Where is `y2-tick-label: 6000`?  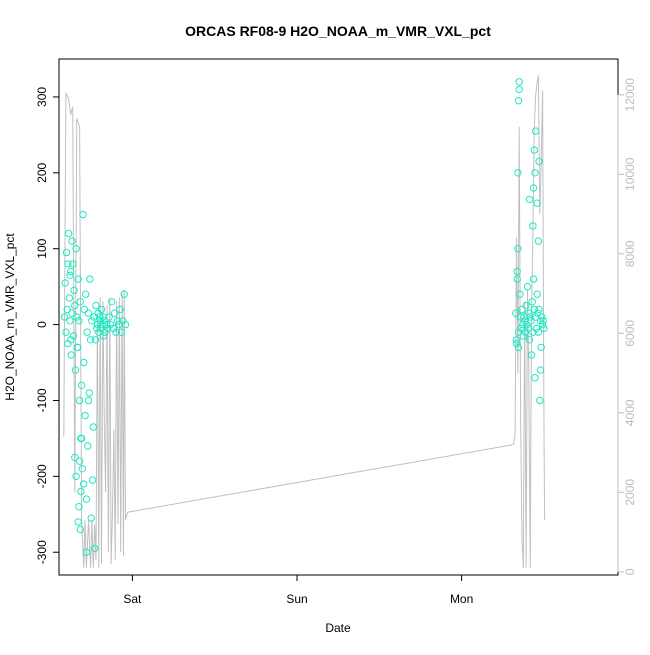 y2-tick-label: 6000 is located at coordinates (630, 333).